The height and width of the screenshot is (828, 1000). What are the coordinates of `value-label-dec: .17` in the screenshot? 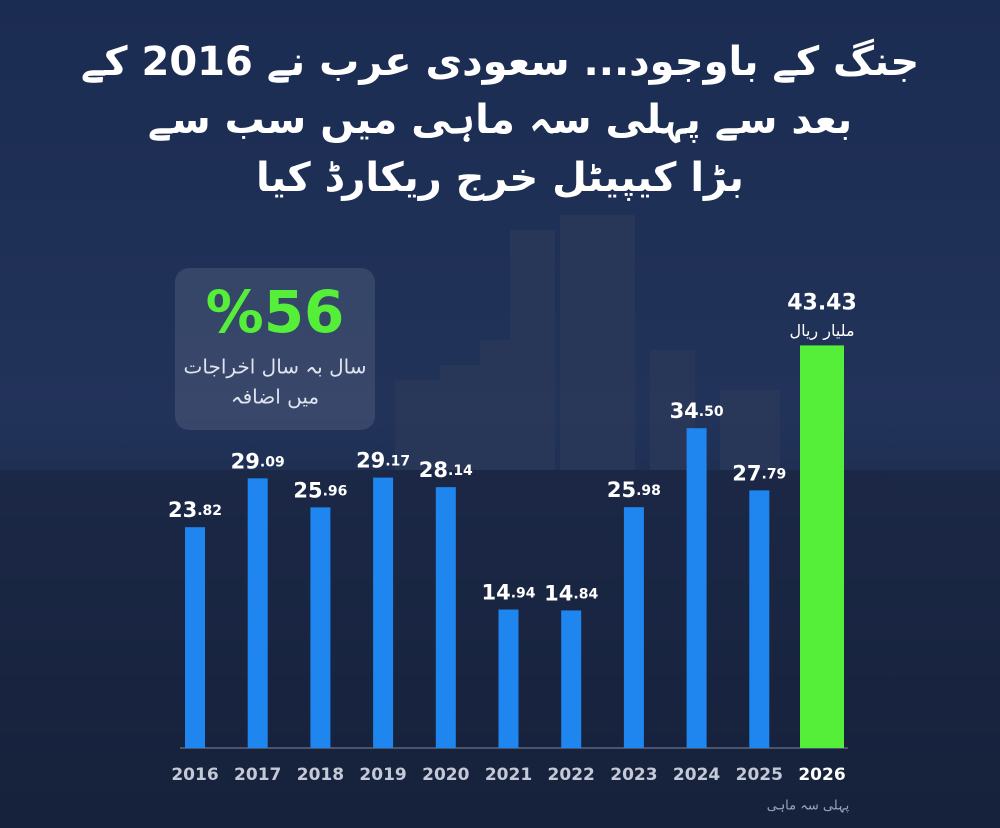 It's located at (397, 462).